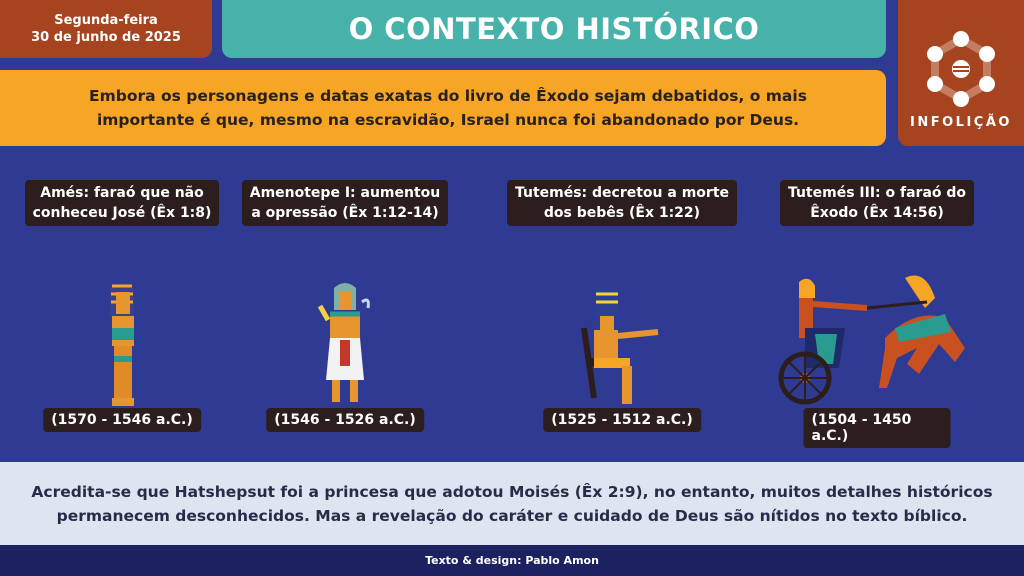  What do you see at coordinates (961, 122) in the screenshot?
I see `brand-name: INFOLIÇÃO` at bounding box center [961, 122].